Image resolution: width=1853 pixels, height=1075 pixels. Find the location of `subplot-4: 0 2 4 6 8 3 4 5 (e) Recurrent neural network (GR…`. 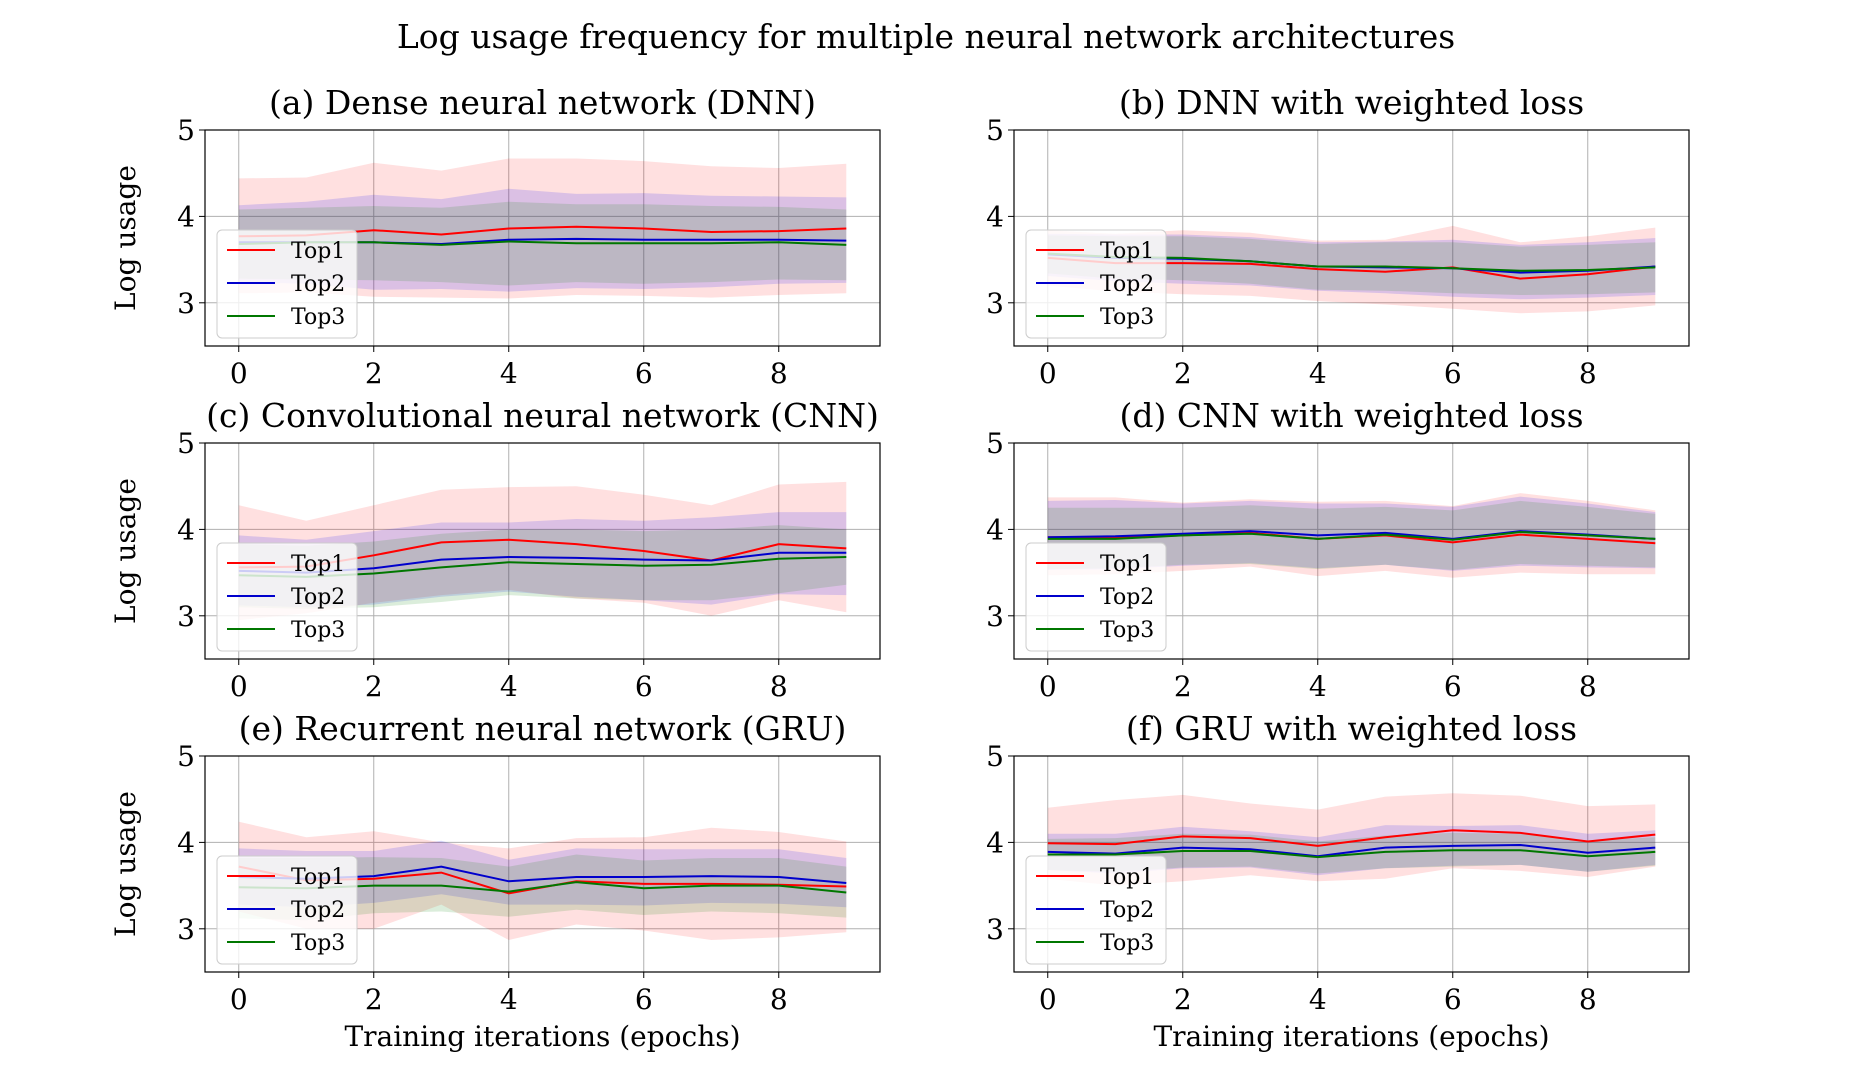

subplot-4: 0 2 4 6 8 3 4 5 (e) Recurrent neural network (GR… is located at coordinates (495, 881).